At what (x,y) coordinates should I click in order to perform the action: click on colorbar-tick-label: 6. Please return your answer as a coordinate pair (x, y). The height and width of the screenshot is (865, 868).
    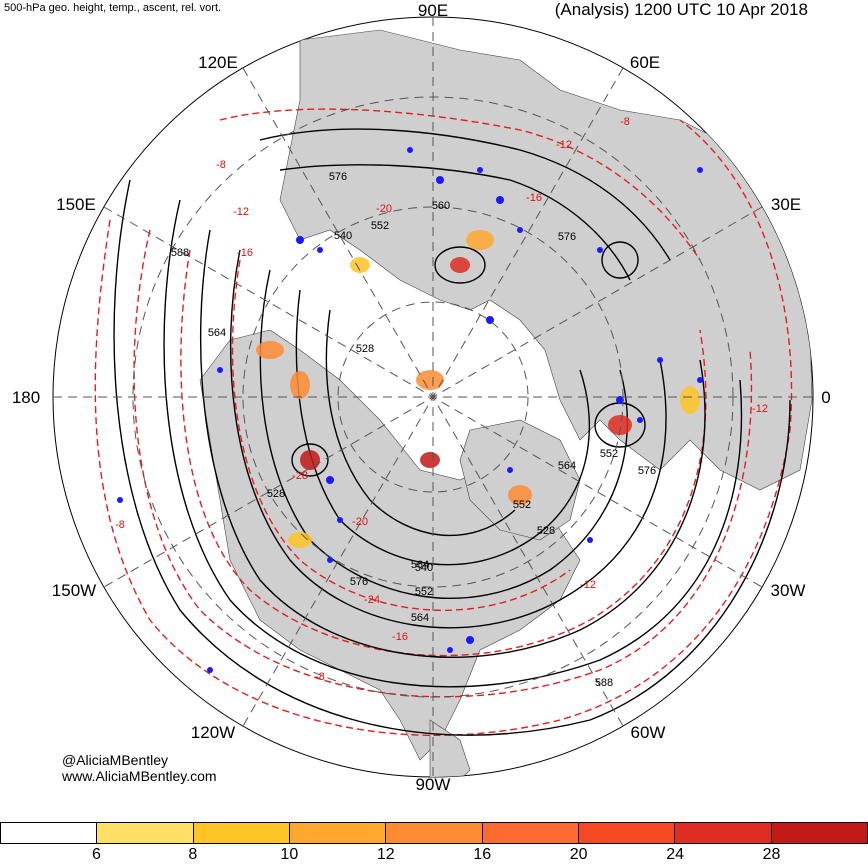
    Looking at the image, I should click on (96, 854).